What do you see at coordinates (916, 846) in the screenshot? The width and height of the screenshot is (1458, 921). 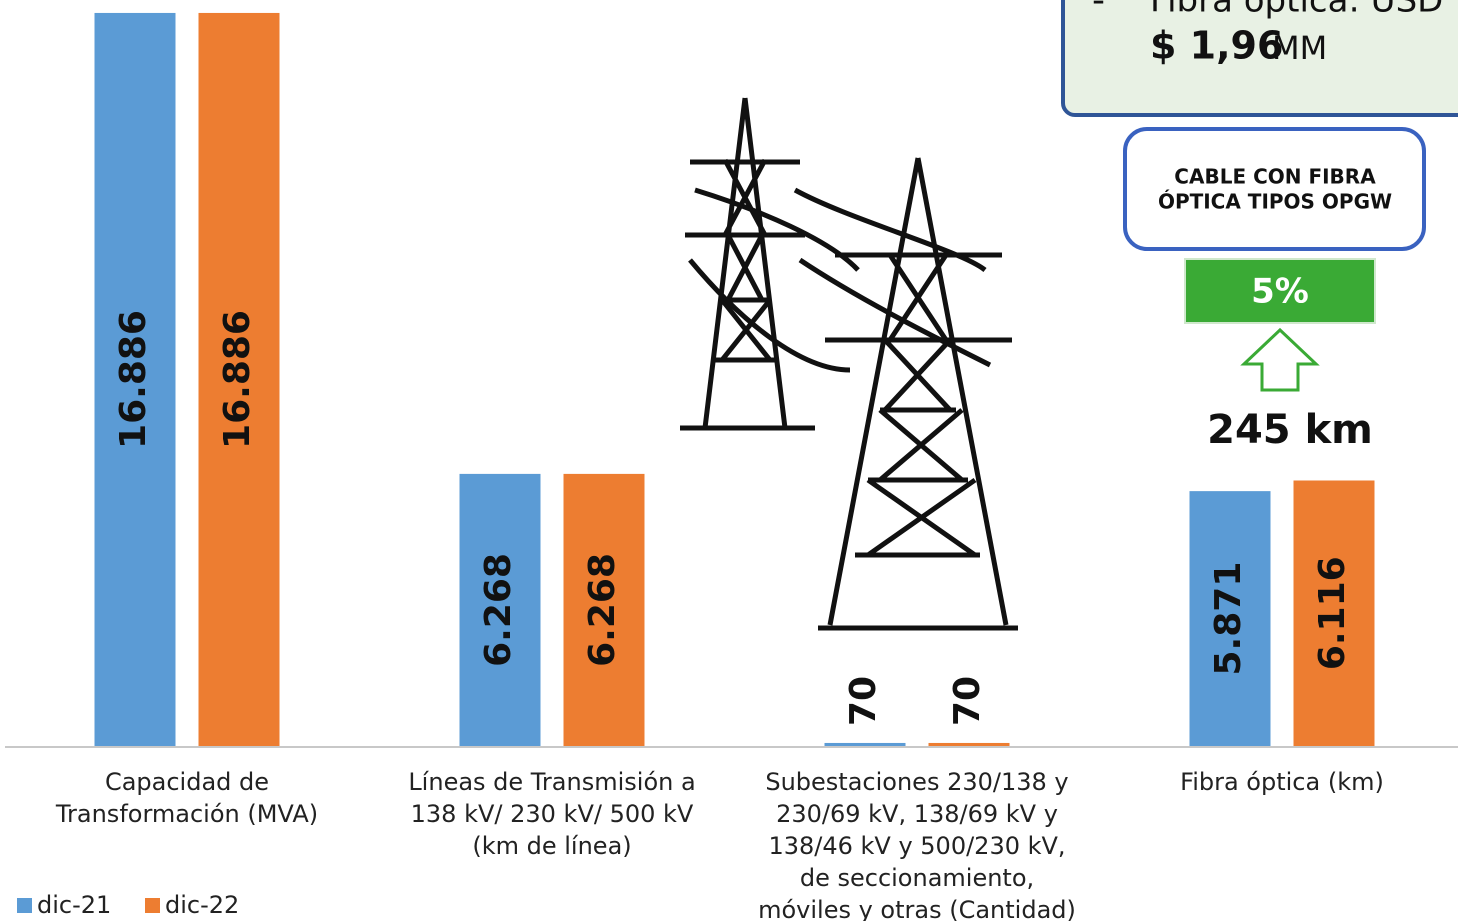 I see `x-tick-label: 138/46 kV y 500/230 kV,` at bounding box center [916, 846].